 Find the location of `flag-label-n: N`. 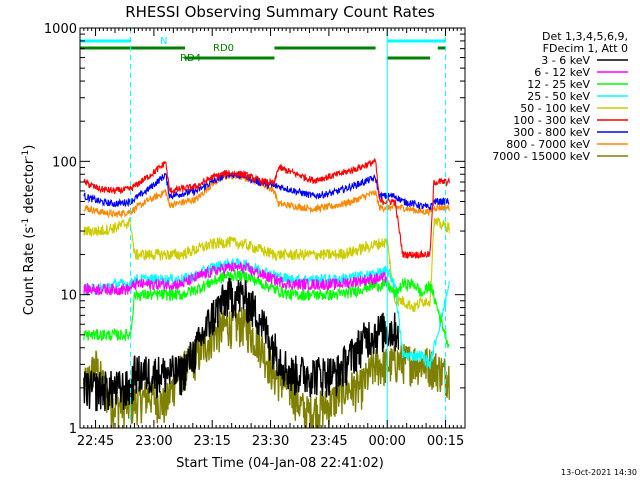

flag-label-n: N is located at coordinates (163, 41).